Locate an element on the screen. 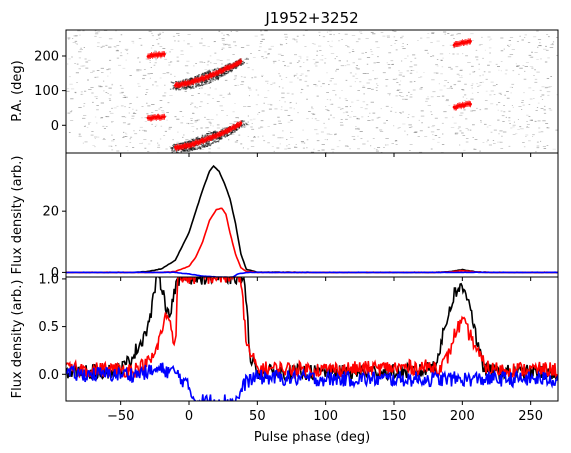 Image resolution: width=571 pixels, height=453 pixels. y-tick-label: 0.0 is located at coordinates (48, 375).